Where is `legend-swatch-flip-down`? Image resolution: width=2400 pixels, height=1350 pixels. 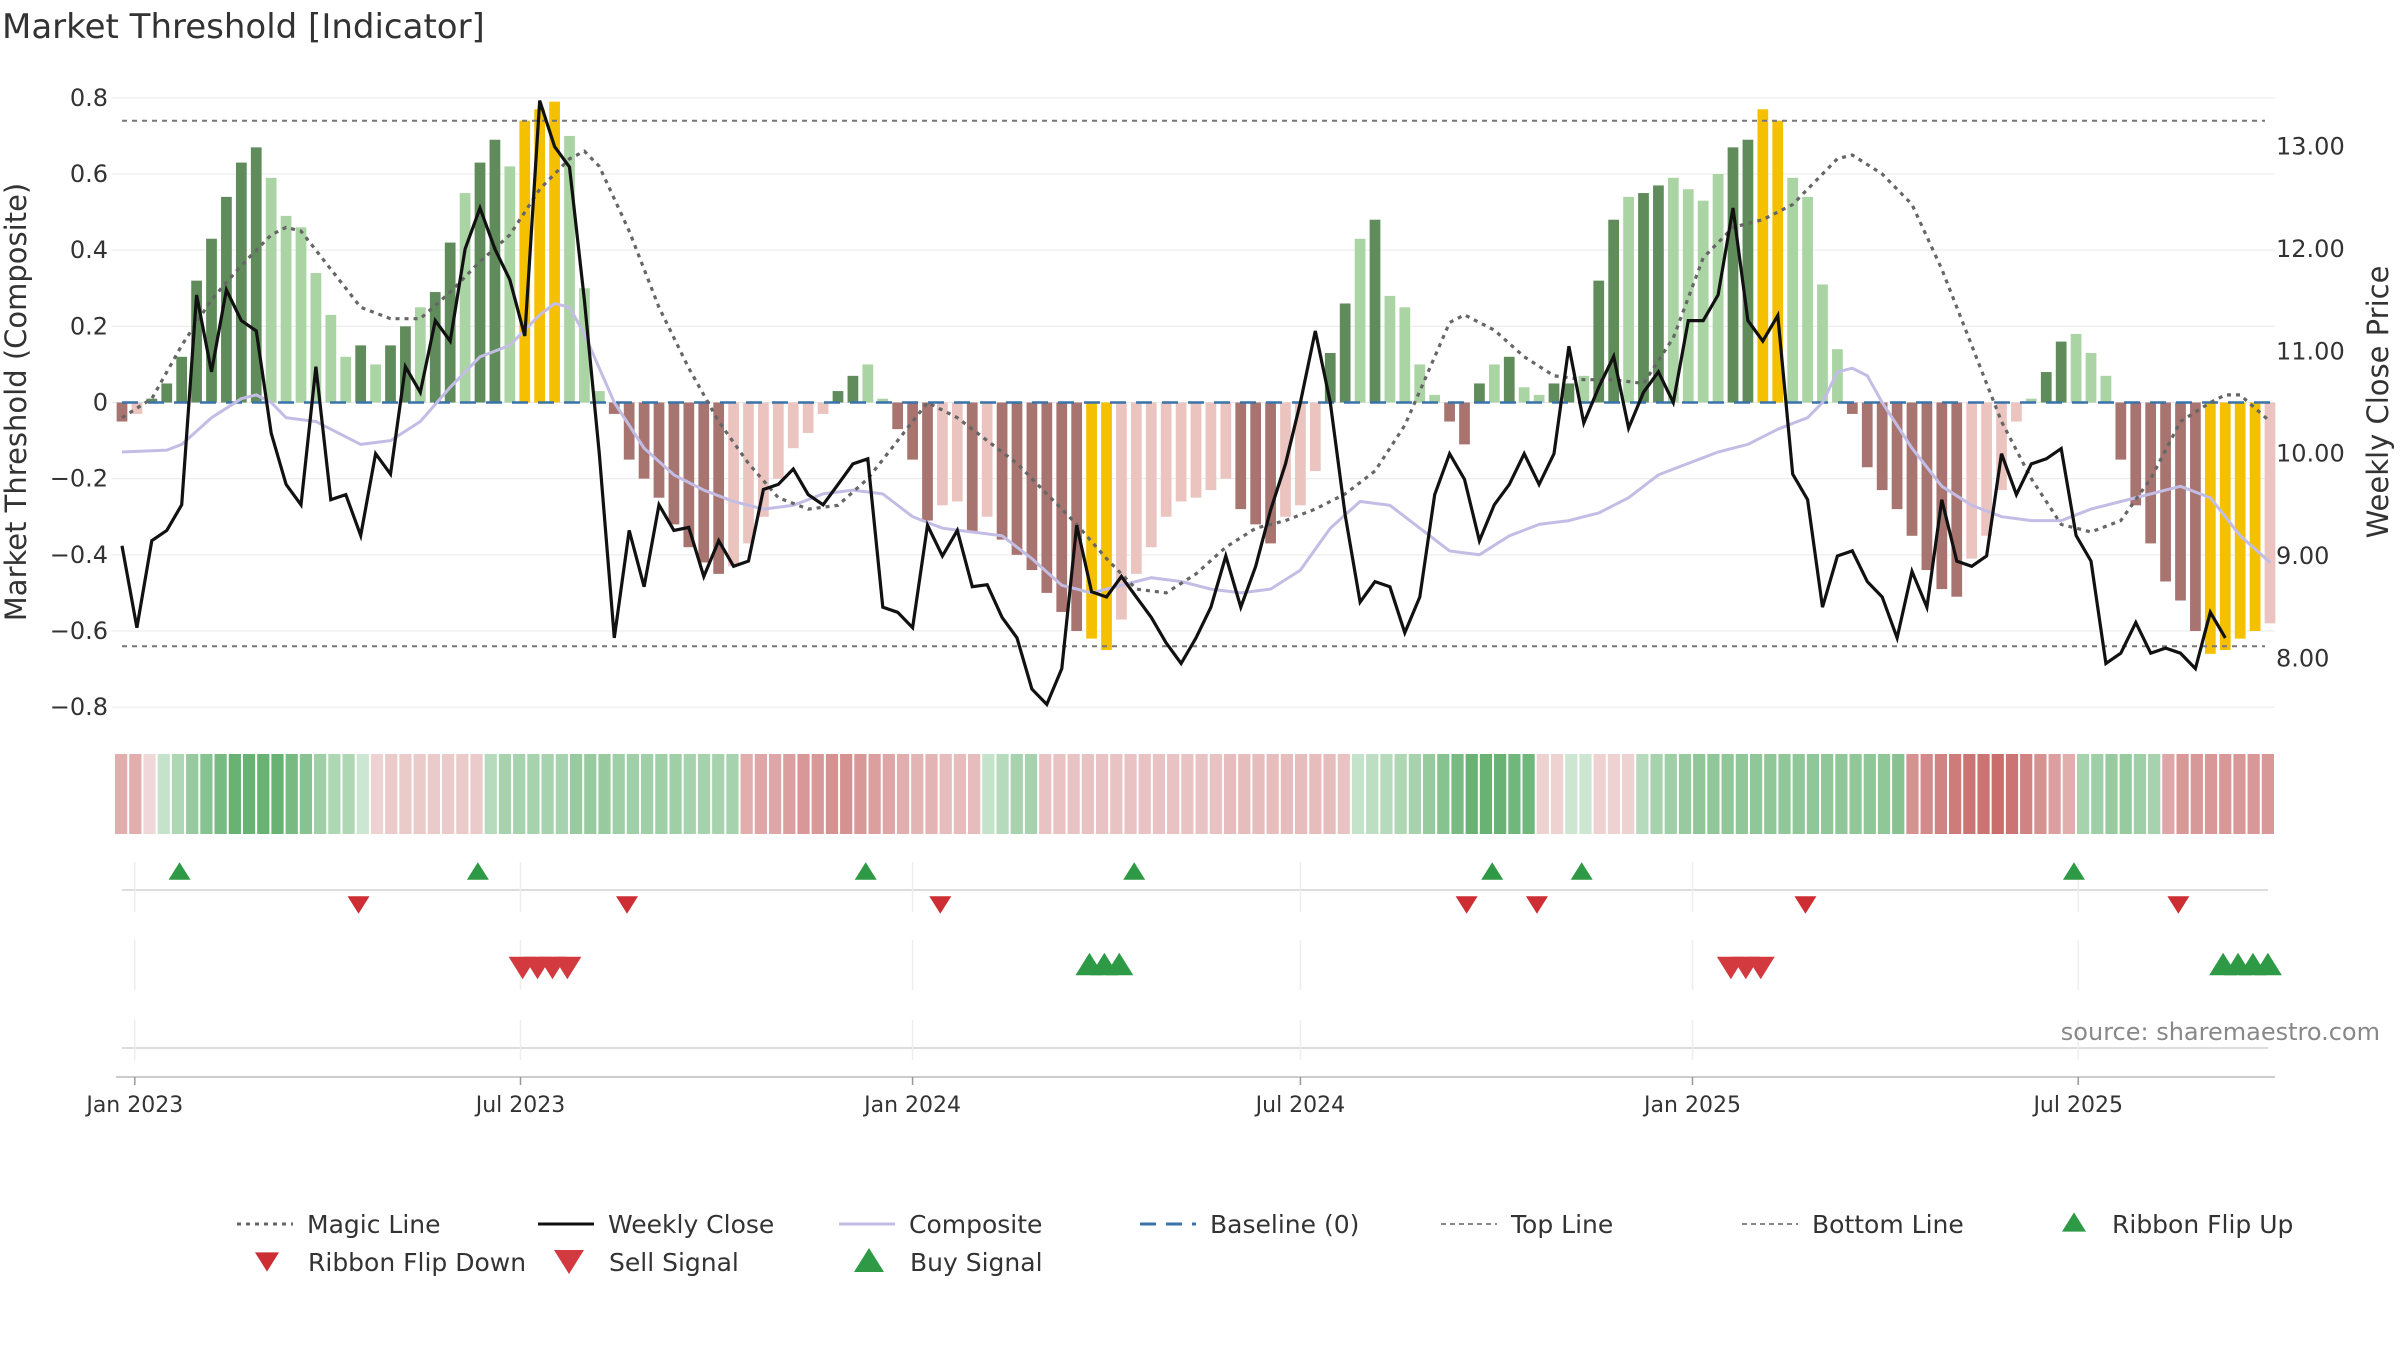
legend-swatch-flip-down is located at coordinates (267, 1262).